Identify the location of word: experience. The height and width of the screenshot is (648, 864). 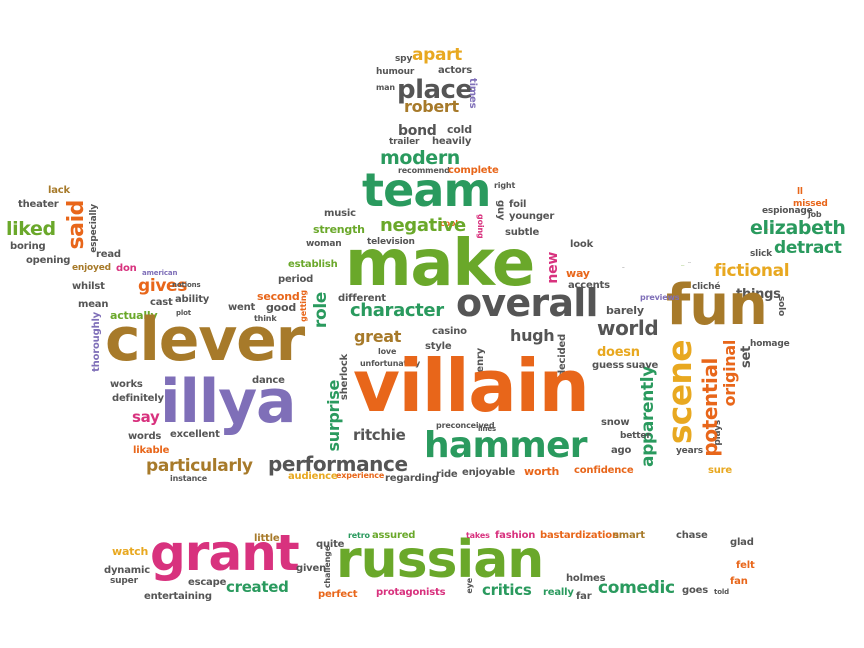
(360, 475).